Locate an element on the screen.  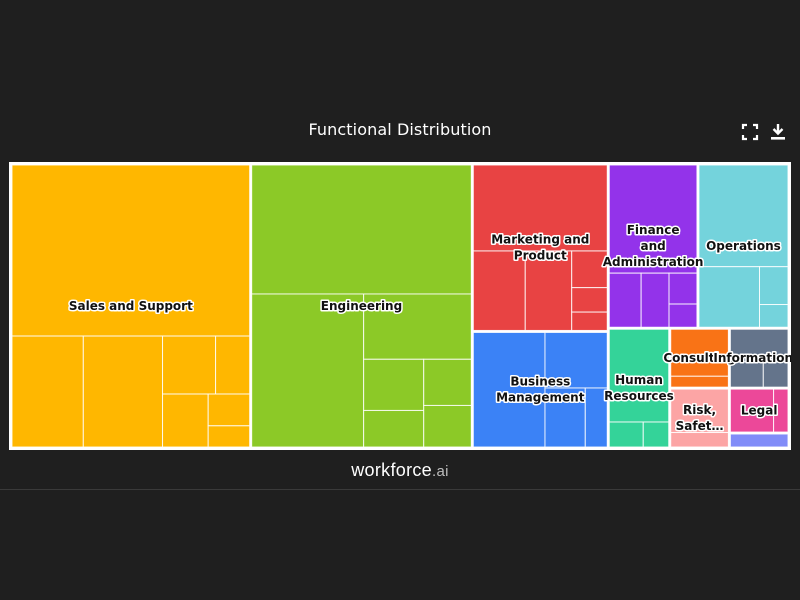
treemap-label-marketing-and-product: Marketing and Product is located at coordinates (540, 248).